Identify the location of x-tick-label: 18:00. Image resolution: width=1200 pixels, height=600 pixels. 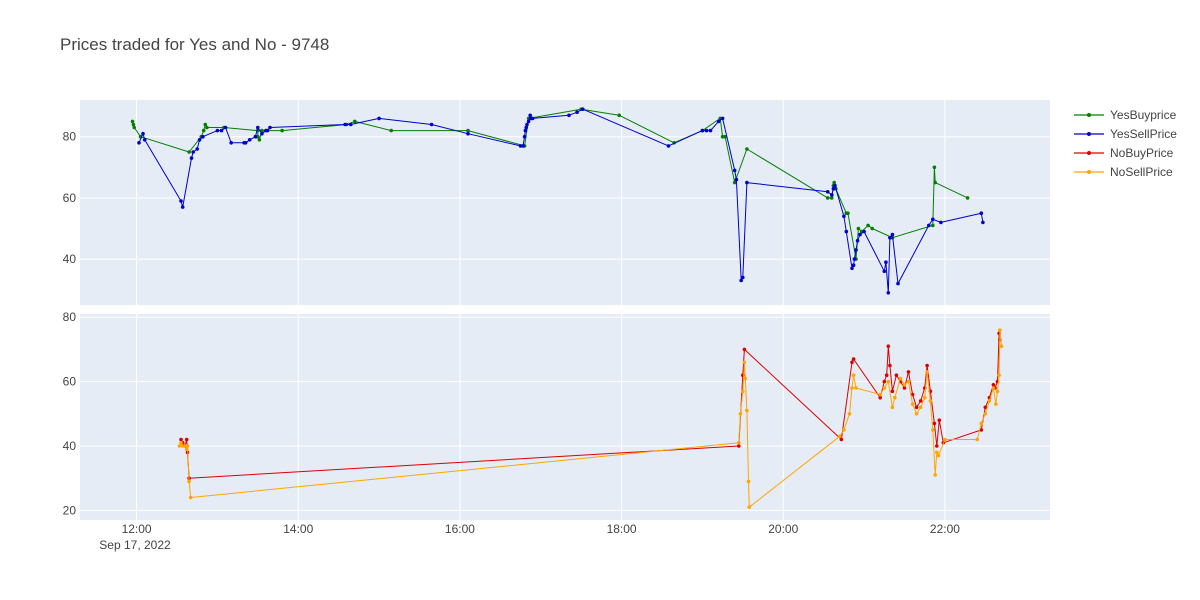
(622, 529).